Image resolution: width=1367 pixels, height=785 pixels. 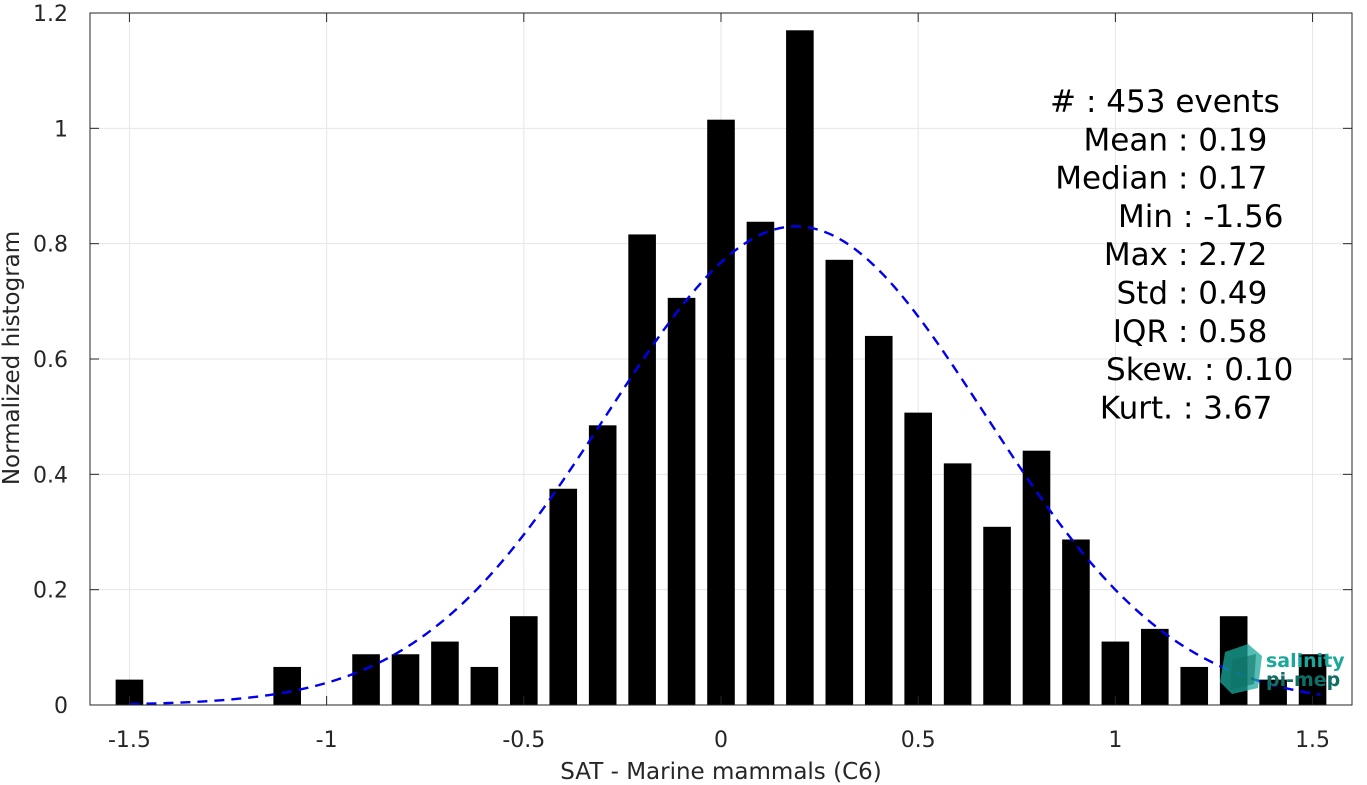 I want to click on logo-text-line1: salinity, so click(x=1305, y=661).